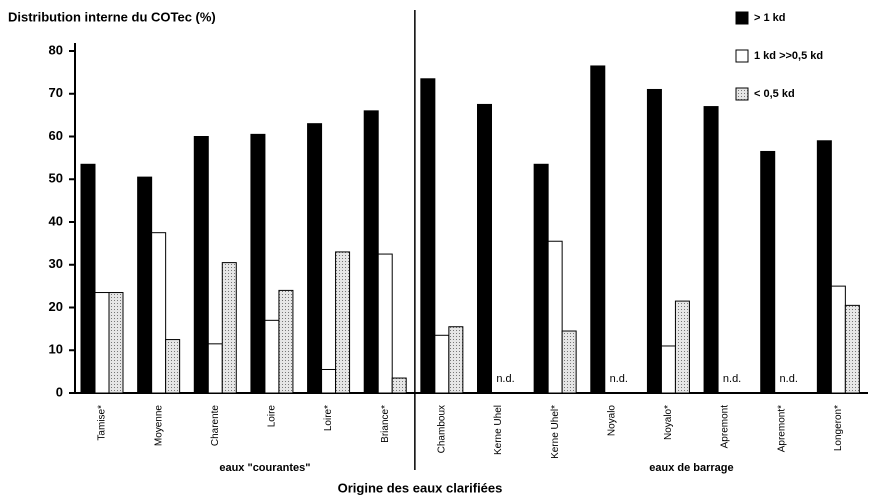 The image size is (872, 499). What do you see at coordinates (385, 424) in the screenshot?
I see `x-tick-label: Briance*` at bounding box center [385, 424].